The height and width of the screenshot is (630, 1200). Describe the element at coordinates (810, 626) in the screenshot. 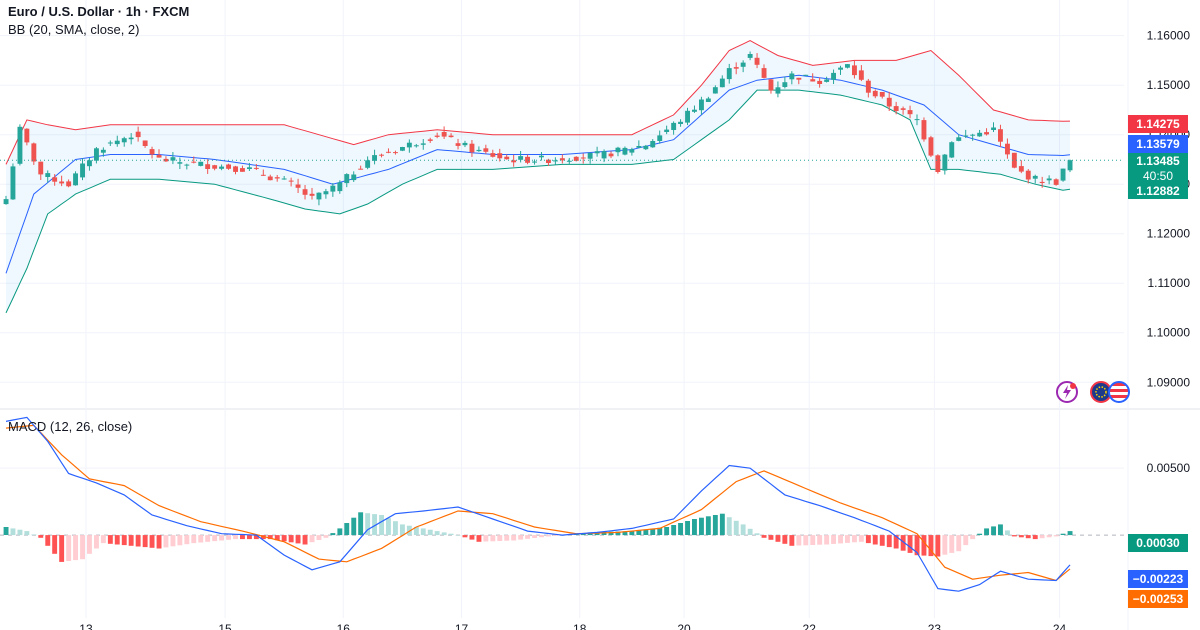

I see `time-tick-label: 22` at that location.